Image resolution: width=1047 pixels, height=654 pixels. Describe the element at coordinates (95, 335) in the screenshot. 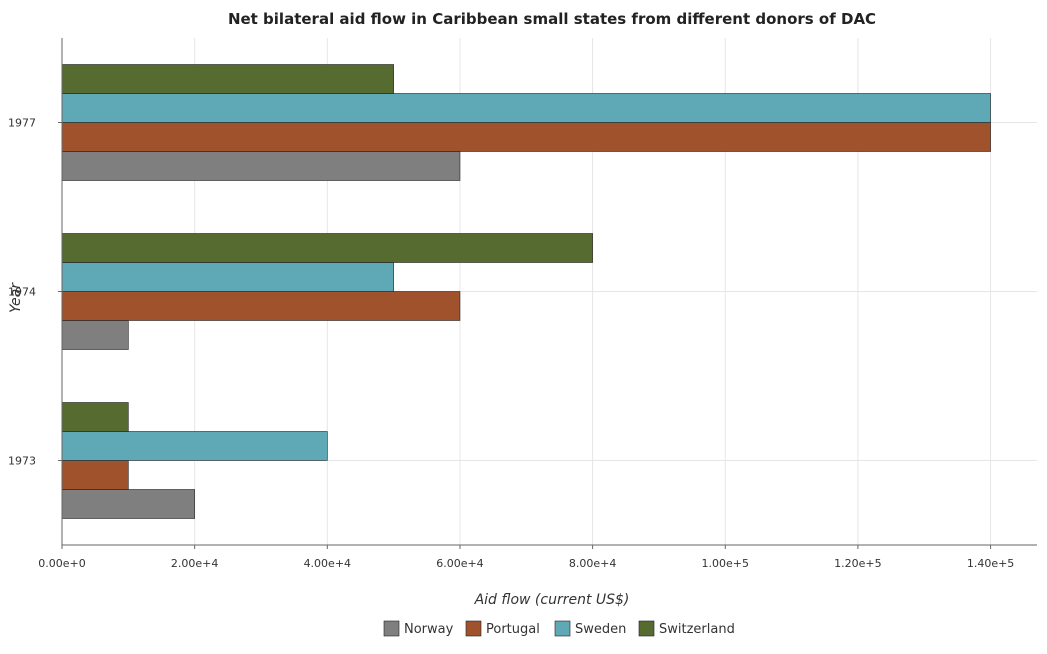

I see `bar-norway-1974` at that location.